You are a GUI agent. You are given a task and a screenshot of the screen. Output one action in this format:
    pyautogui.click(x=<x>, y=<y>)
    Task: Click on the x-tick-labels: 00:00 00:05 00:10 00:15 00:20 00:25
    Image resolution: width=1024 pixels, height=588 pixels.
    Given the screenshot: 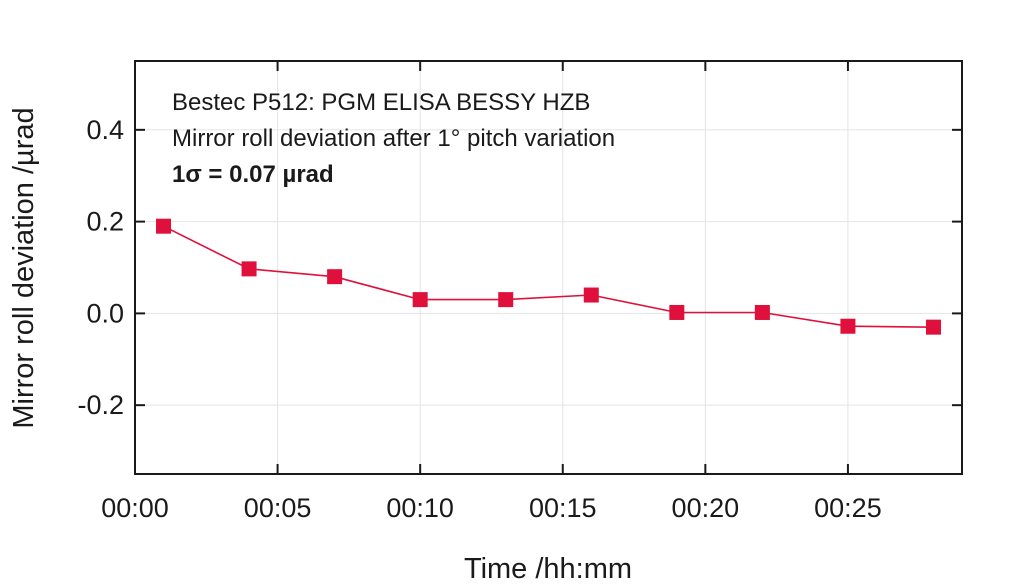 What is the action you would take?
    pyautogui.click(x=491, y=508)
    